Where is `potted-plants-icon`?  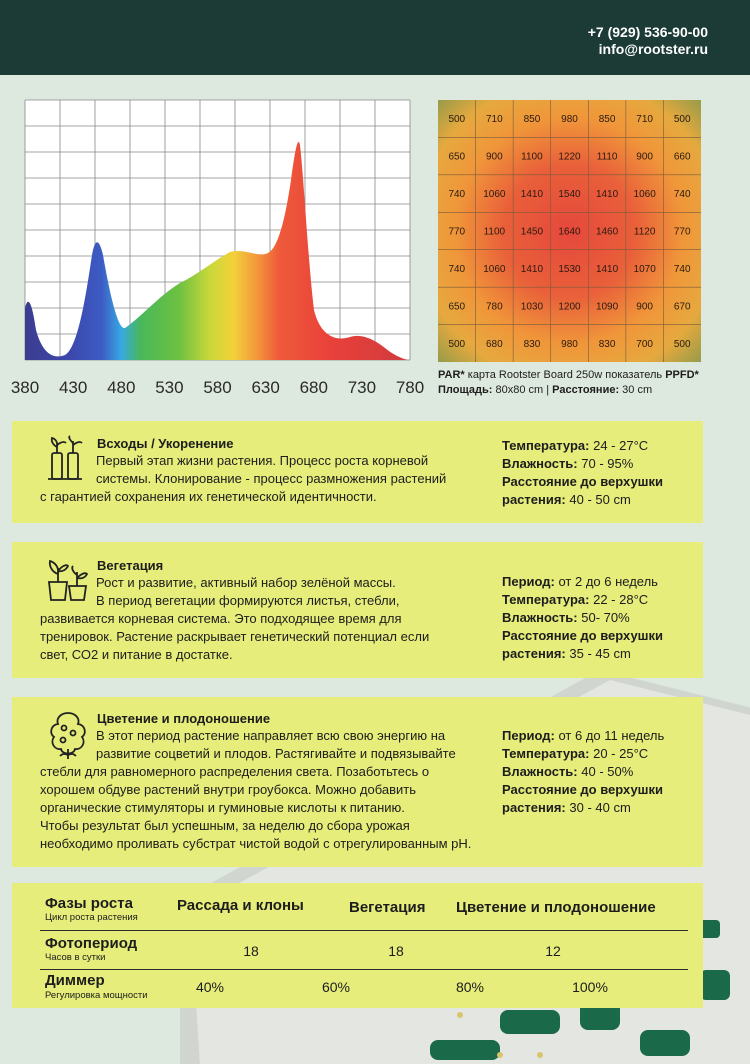 potted-plants-icon is located at coordinates (68, 580).